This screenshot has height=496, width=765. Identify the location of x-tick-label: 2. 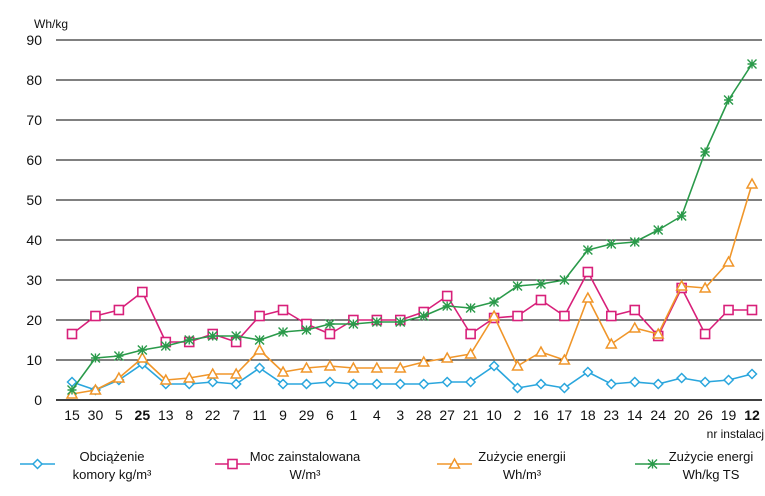
(518, 415).